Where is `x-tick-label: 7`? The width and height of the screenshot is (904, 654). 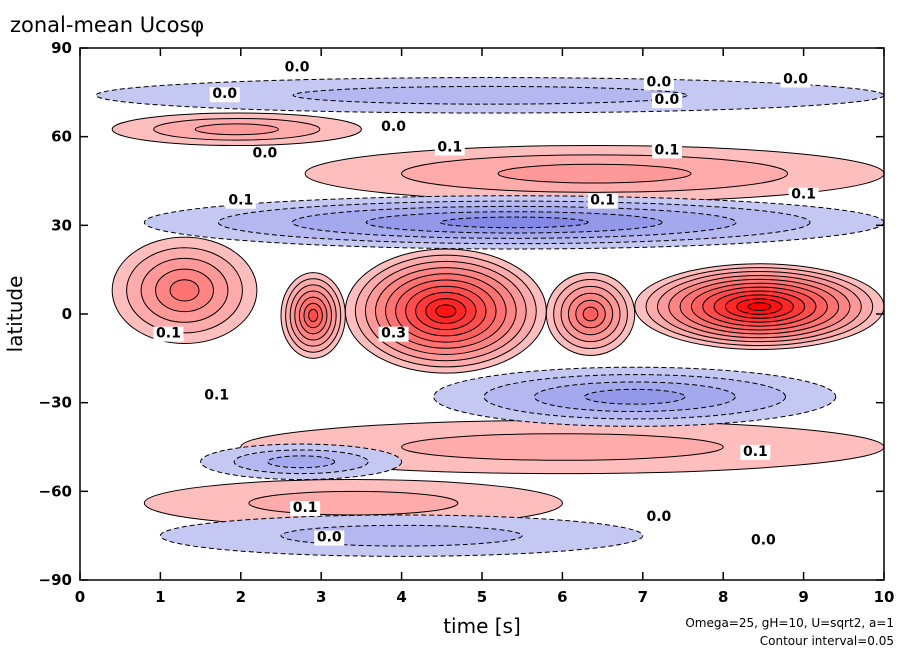
x-tick-label: 7 is located at coordinates (643, 597).